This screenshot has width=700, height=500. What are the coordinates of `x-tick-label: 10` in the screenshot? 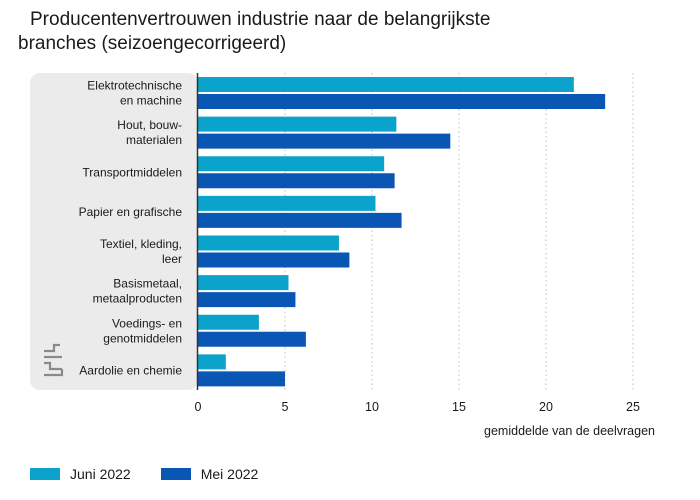 It's located at (372, 407).